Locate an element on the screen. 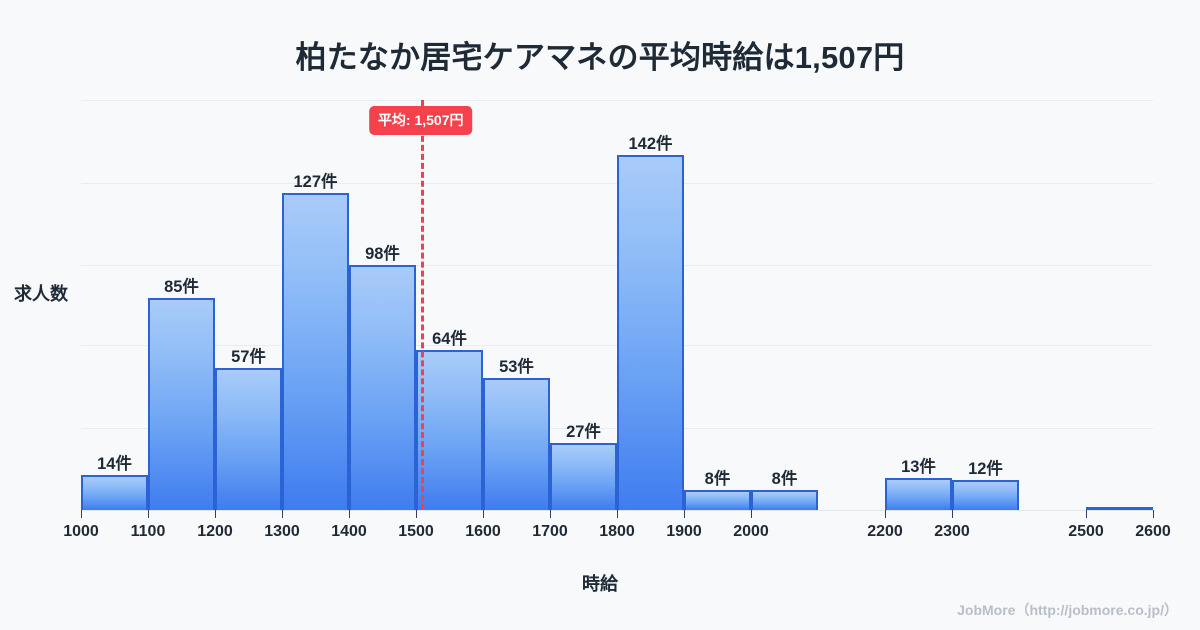 The image size is (1200, 630). x-tick-label: 1700 is located at coordinates (550, 531).